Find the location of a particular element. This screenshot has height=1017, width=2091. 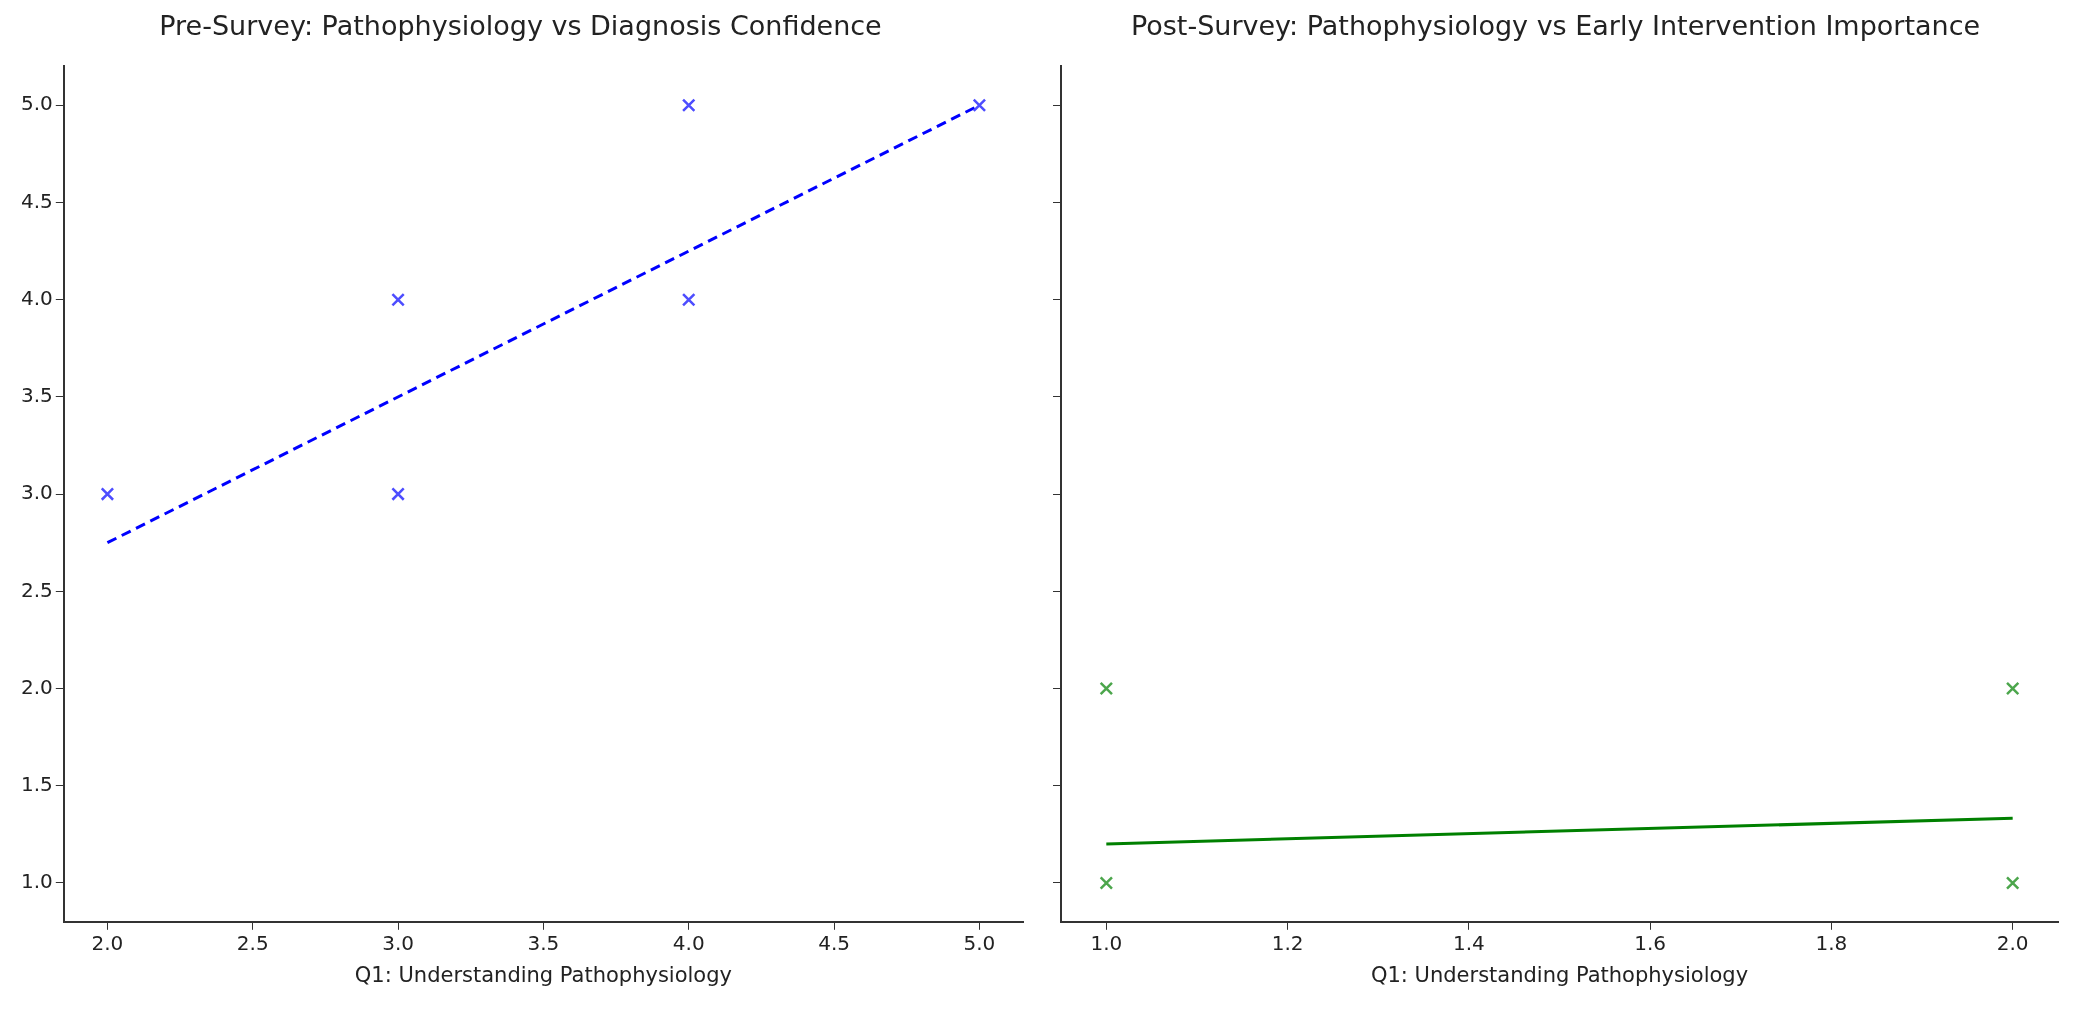

y-tick-label: 1.0 is located at coordinates (36, 881).